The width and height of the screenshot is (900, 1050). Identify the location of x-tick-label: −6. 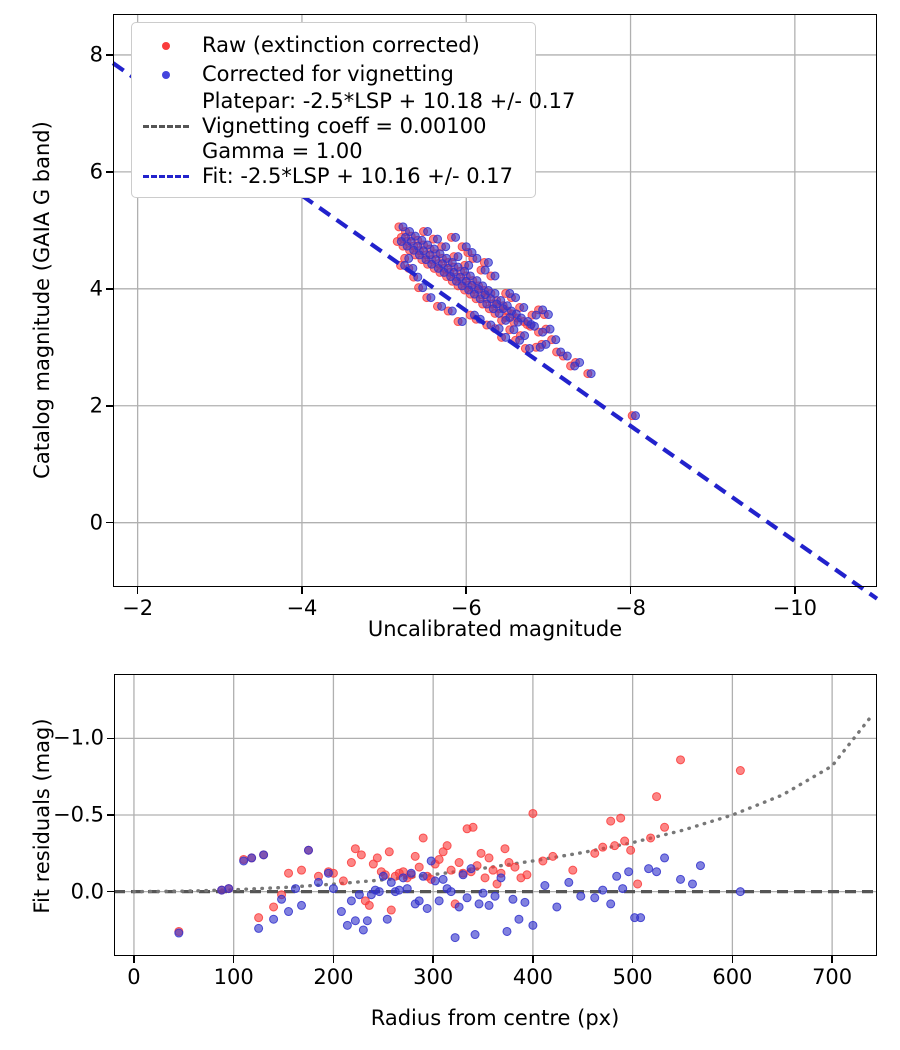
(466, 608).